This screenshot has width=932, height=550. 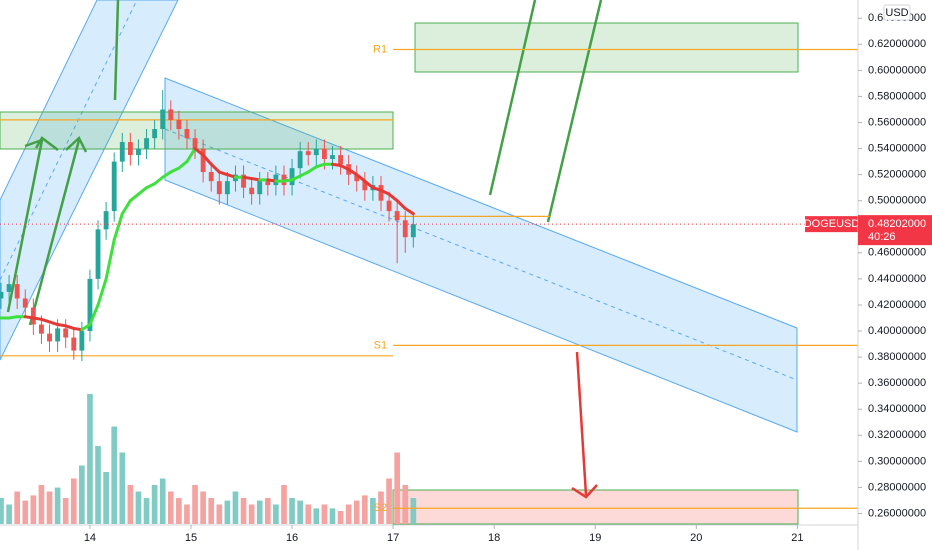 What do you see at coordinates (380, 508) in the screenshot?
I see `level-label: S2` at bounding box center [380, 508].